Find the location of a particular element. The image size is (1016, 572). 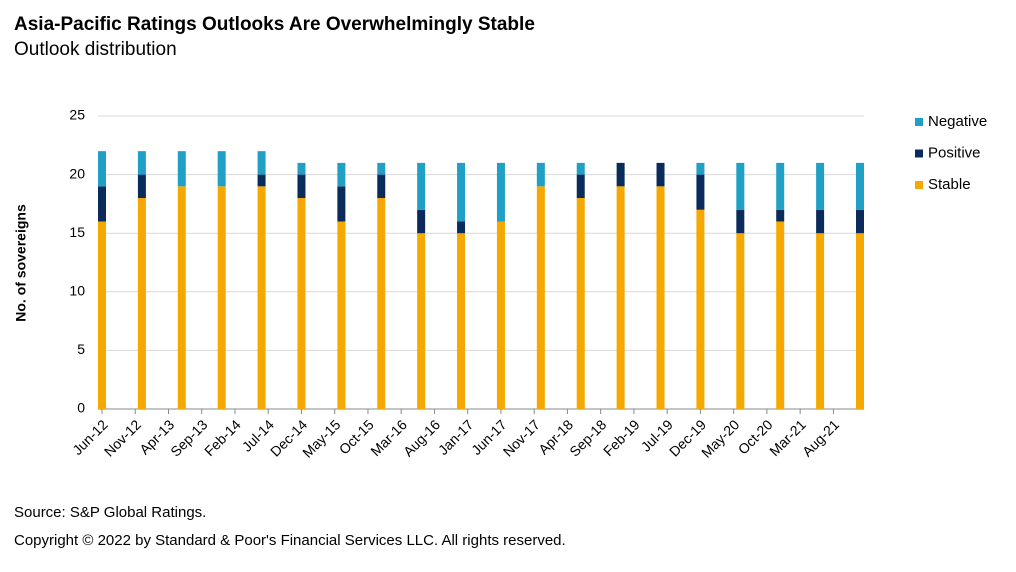

x-tick-label: May-20 is located at coordinates (720, 438).